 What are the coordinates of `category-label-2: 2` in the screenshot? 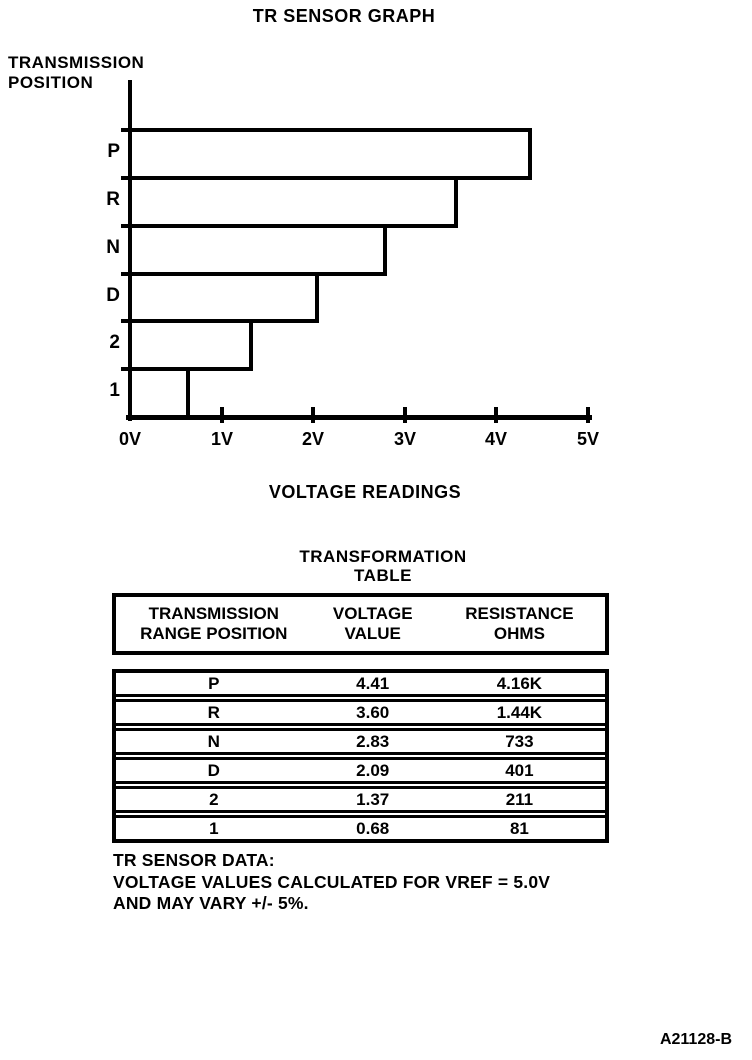 It's located at (114, 342).